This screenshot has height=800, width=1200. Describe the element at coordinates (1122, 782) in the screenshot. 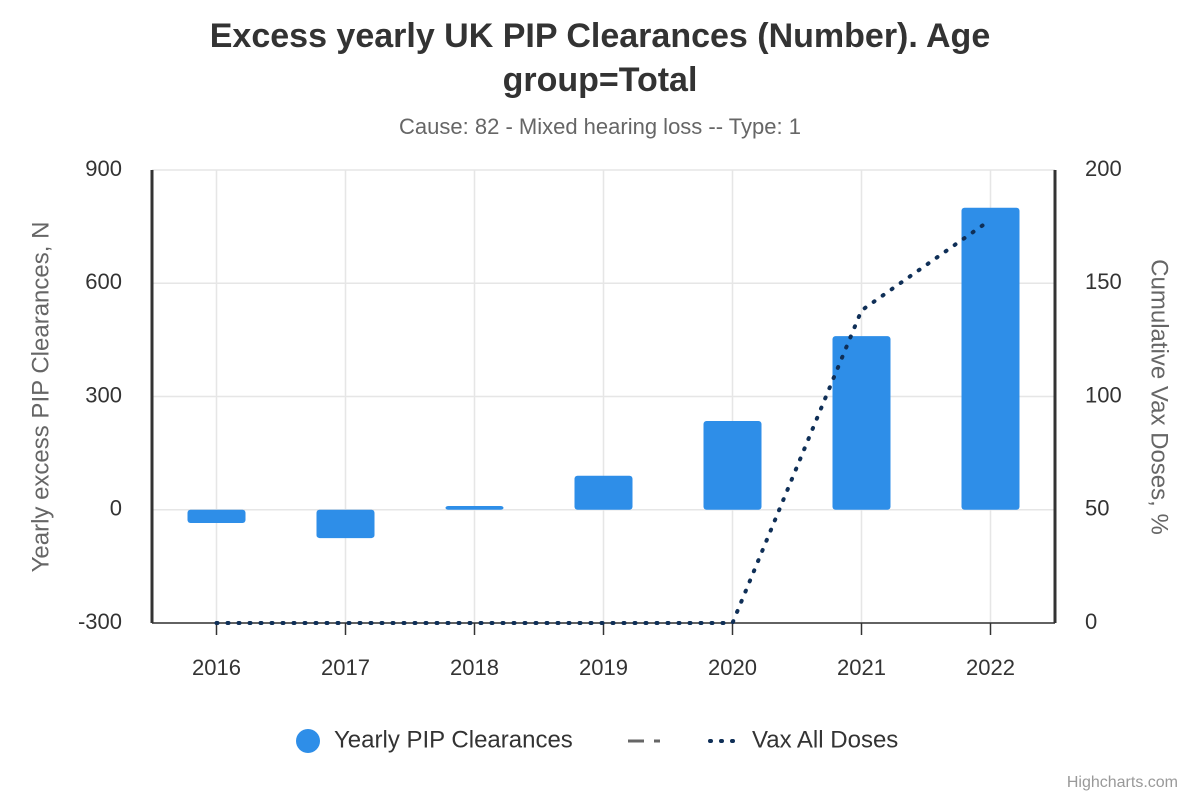

I see `credits: Highcharts.com` at that location.